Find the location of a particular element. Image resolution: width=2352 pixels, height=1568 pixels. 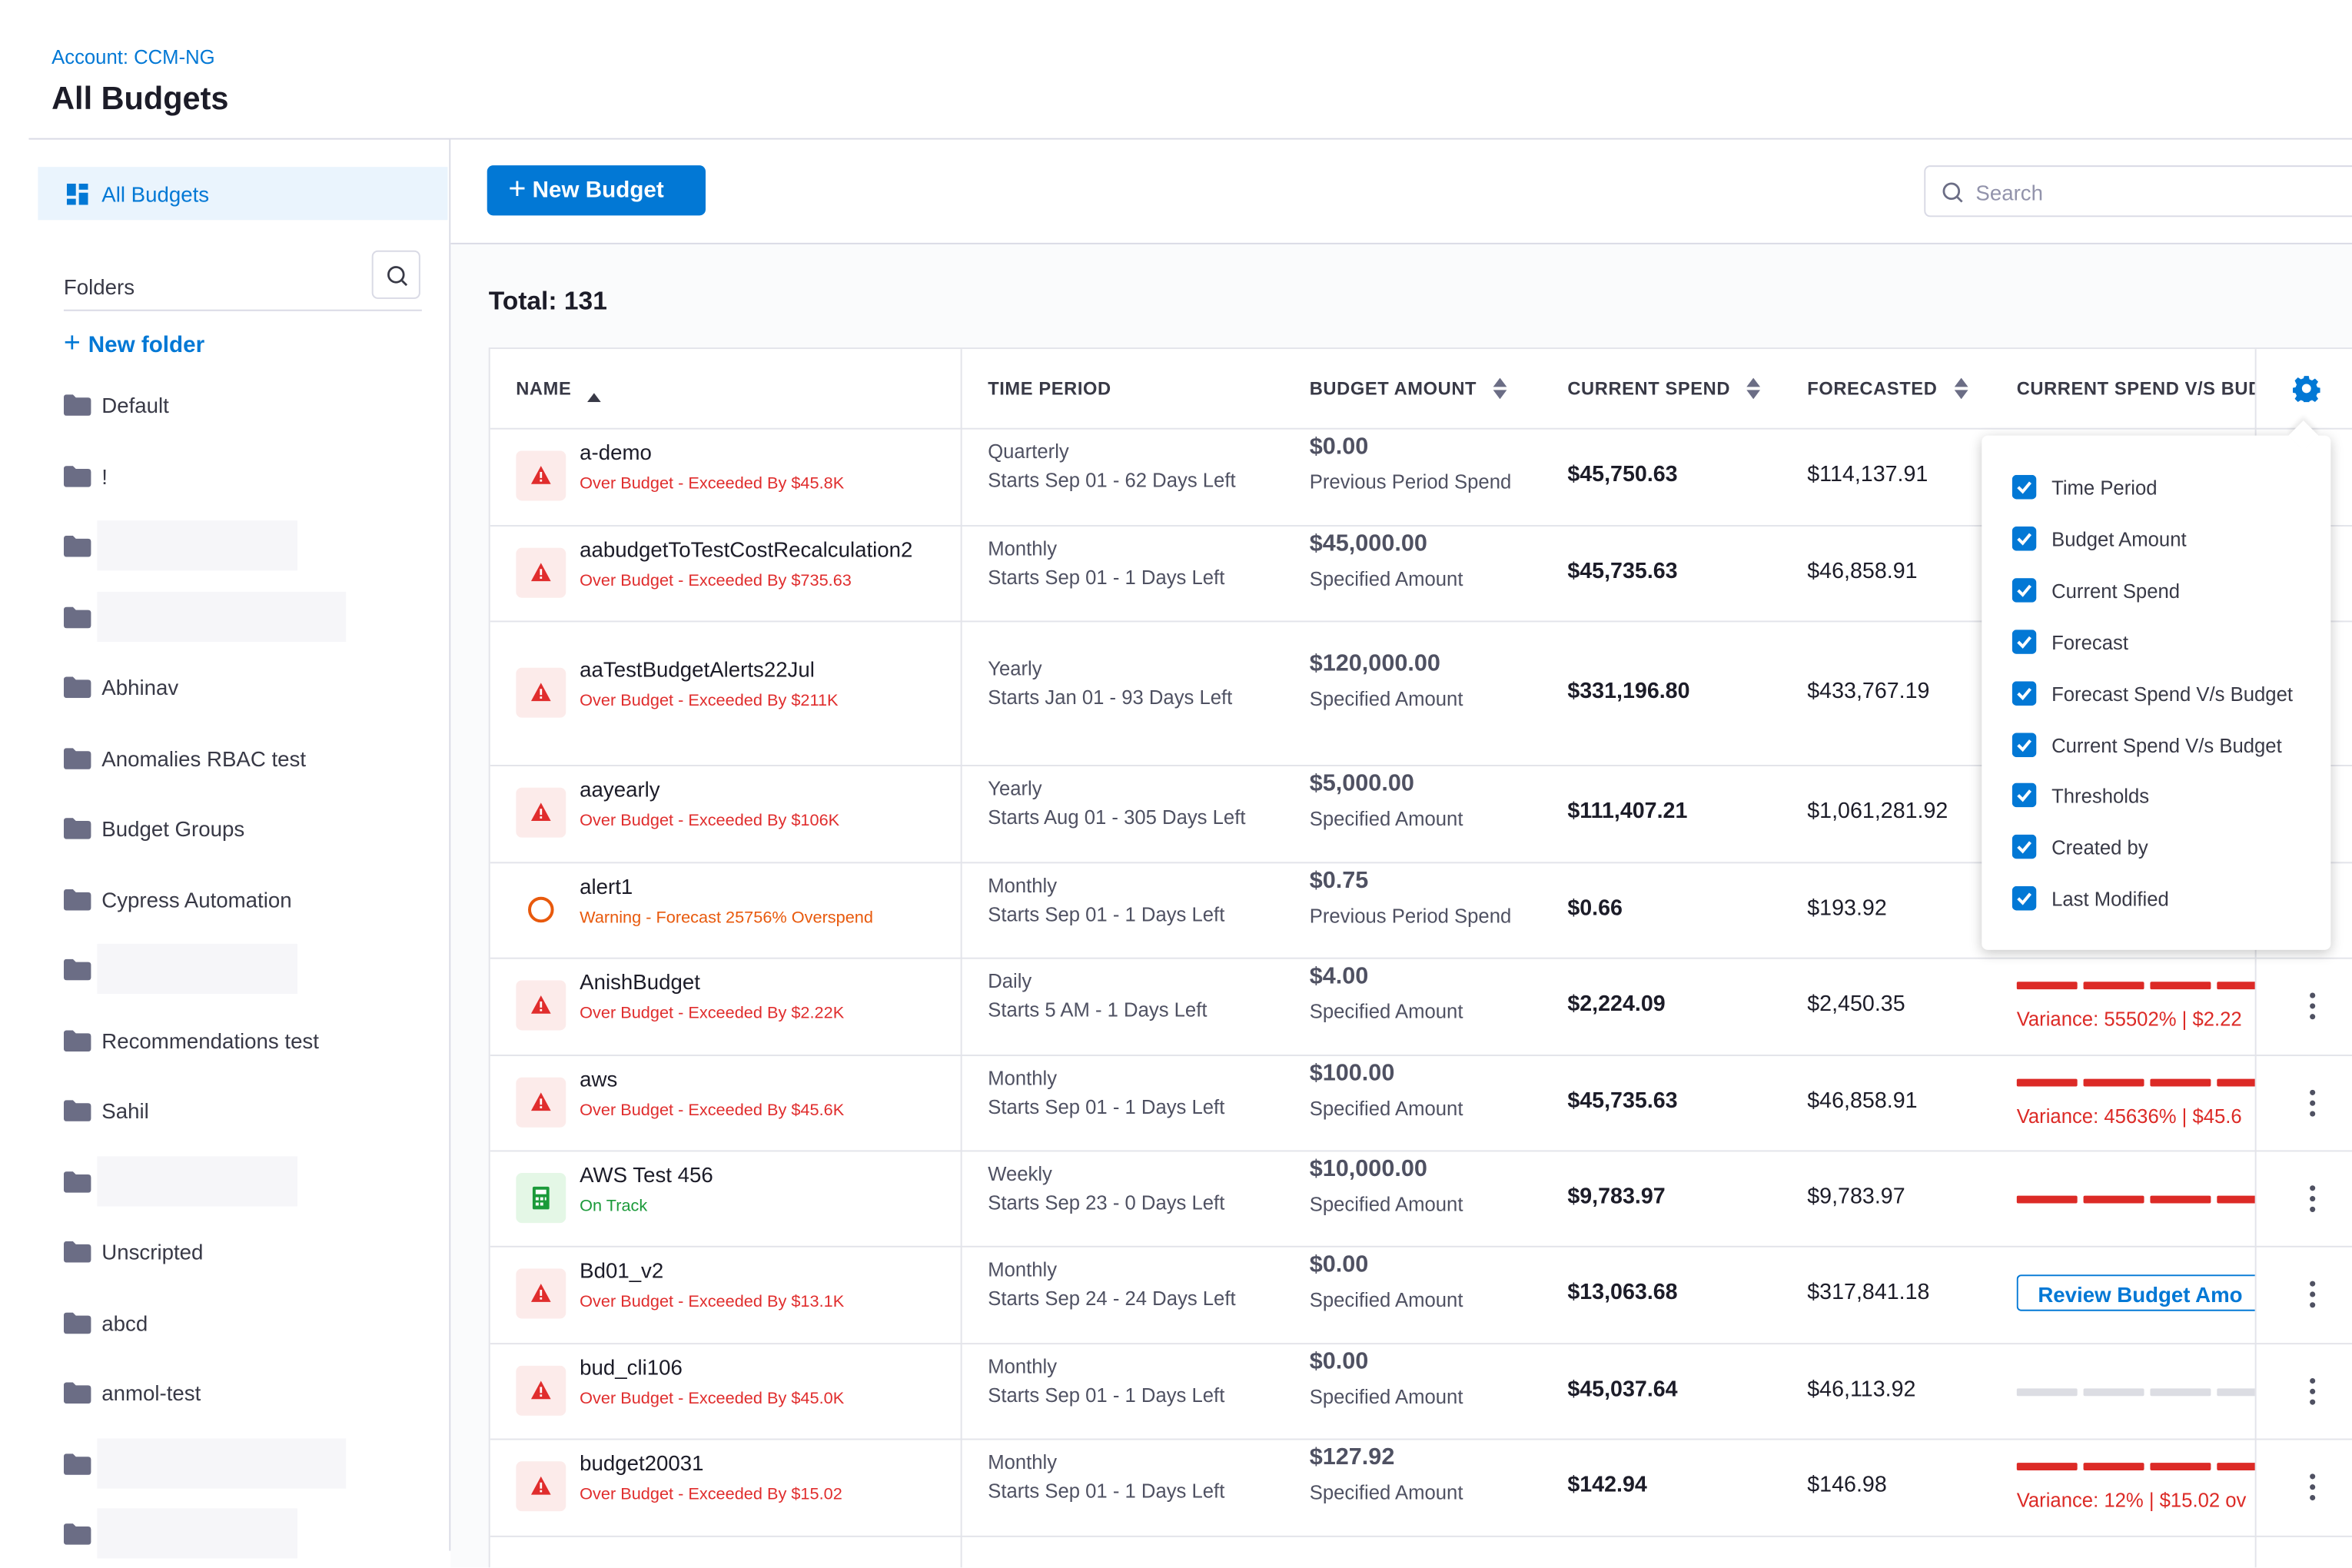

folder-name: ! is located at coordinates (104, 475).